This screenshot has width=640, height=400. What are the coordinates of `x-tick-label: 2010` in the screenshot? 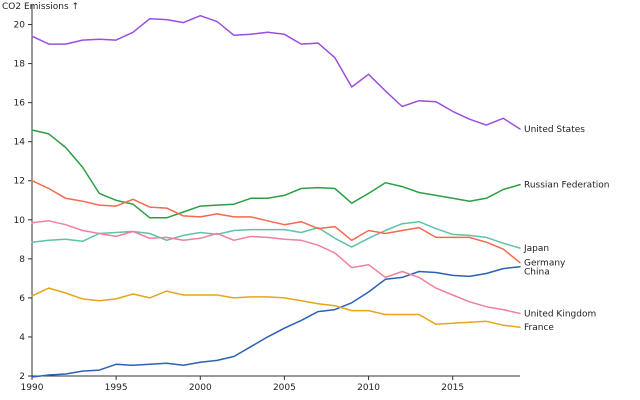 It's located at (368, 388).